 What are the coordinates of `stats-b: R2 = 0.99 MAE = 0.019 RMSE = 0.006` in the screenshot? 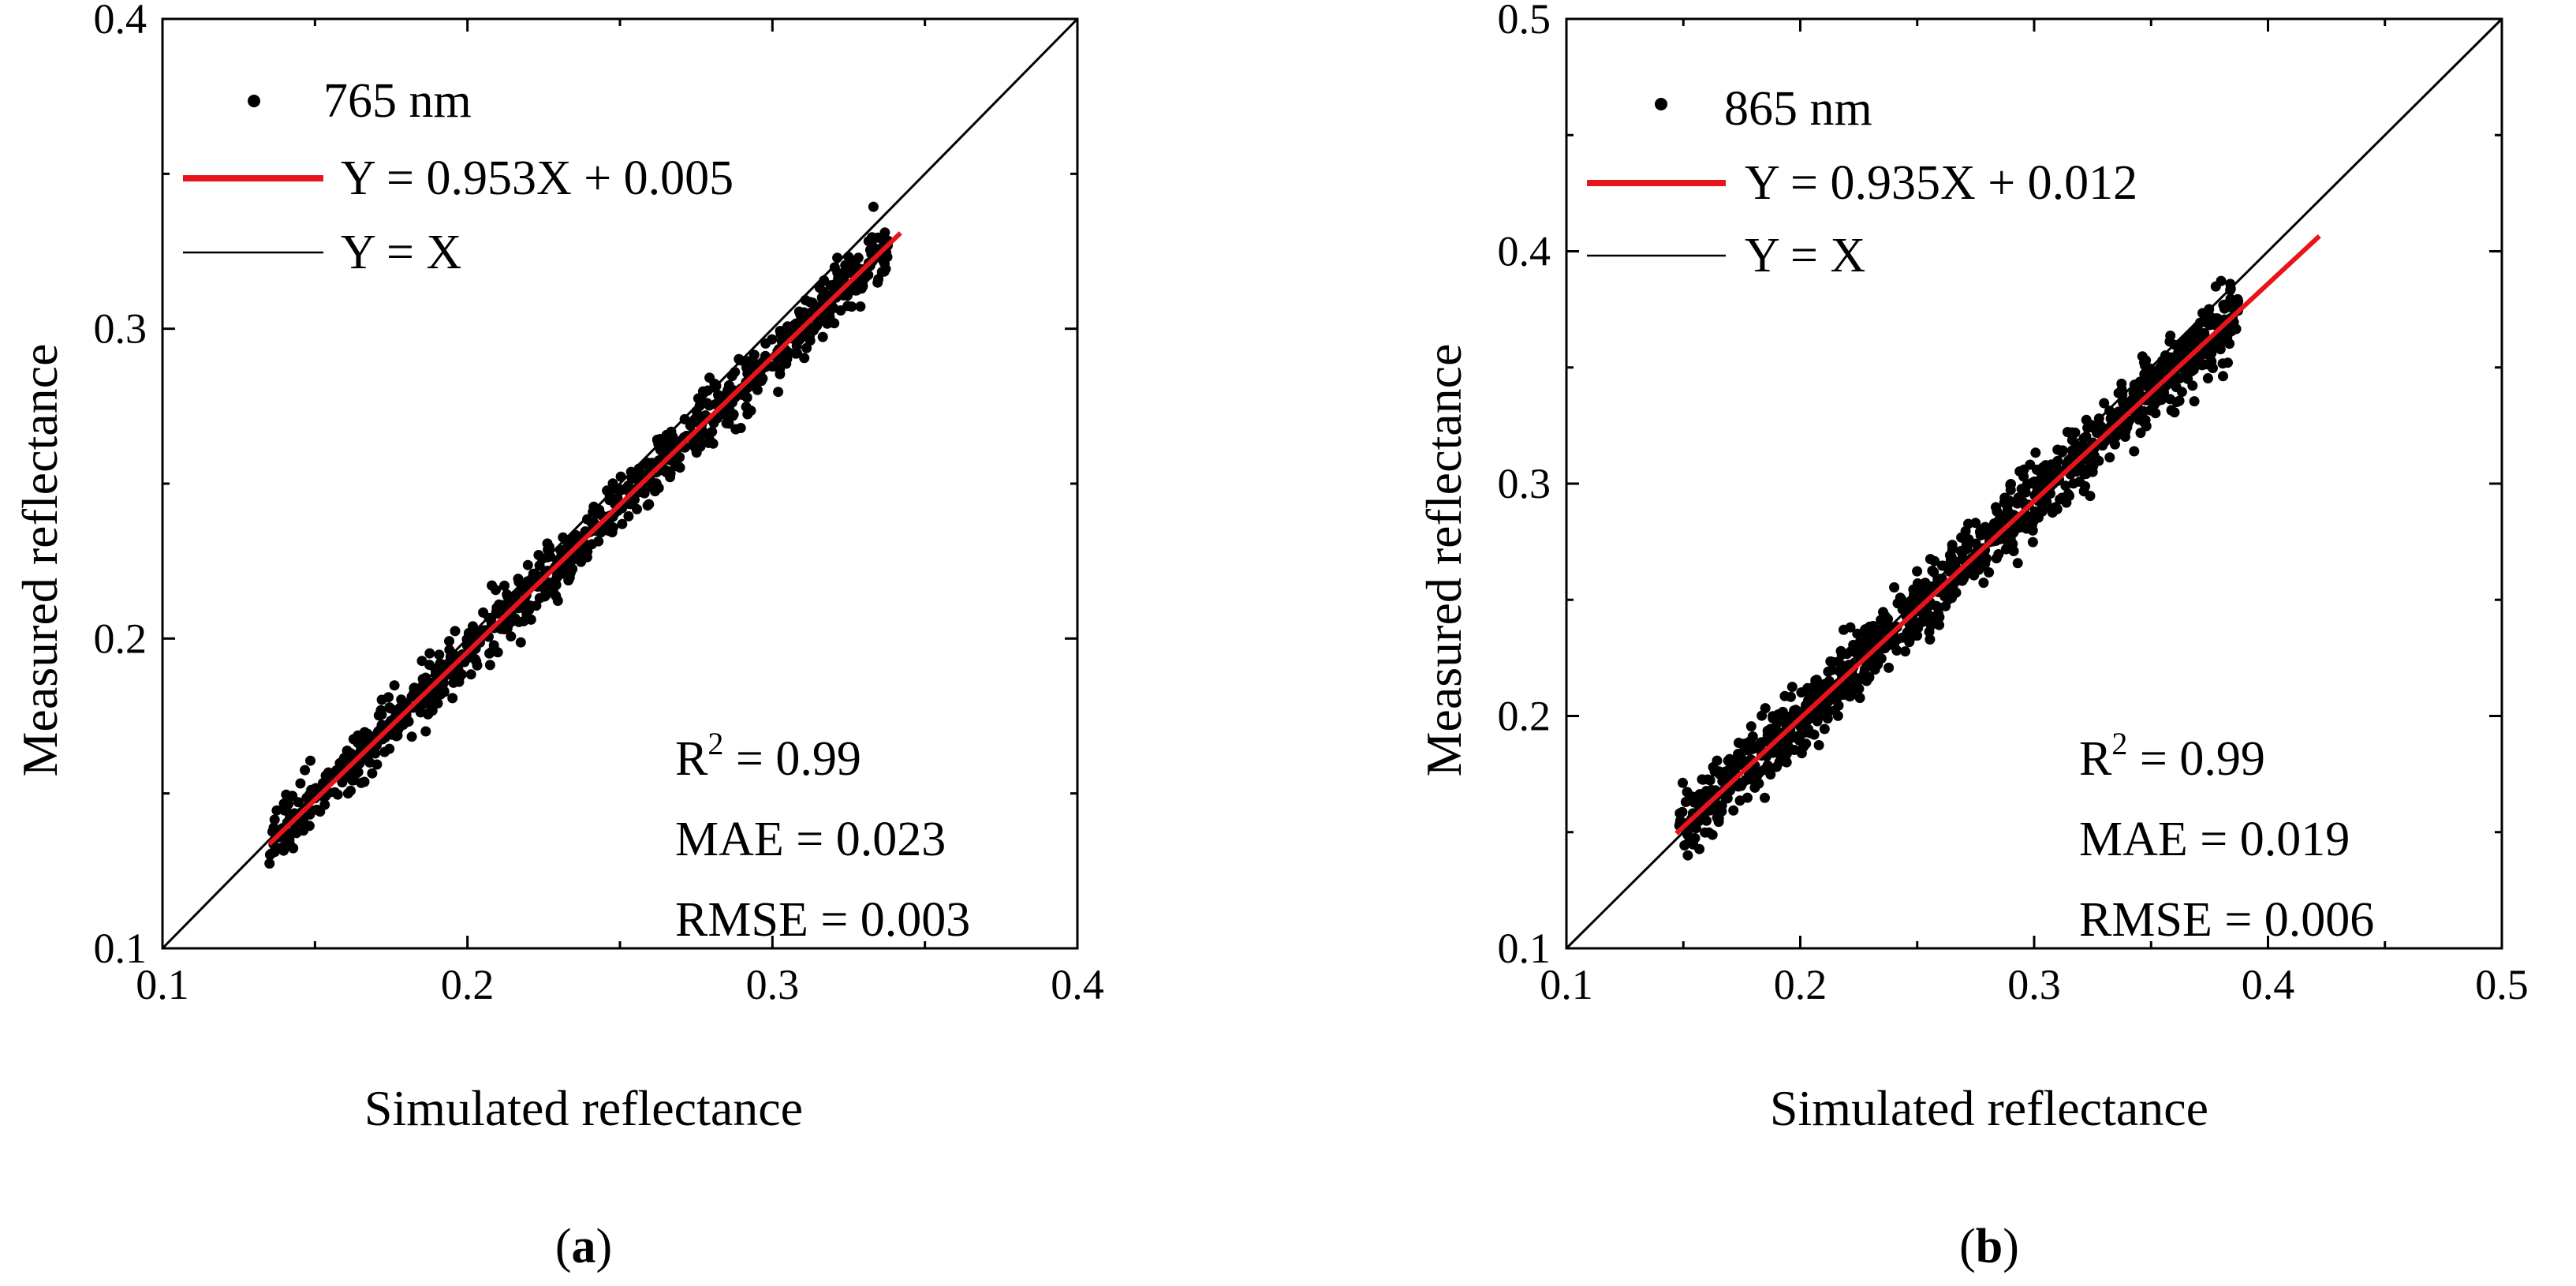 It's located at (2226, 836).